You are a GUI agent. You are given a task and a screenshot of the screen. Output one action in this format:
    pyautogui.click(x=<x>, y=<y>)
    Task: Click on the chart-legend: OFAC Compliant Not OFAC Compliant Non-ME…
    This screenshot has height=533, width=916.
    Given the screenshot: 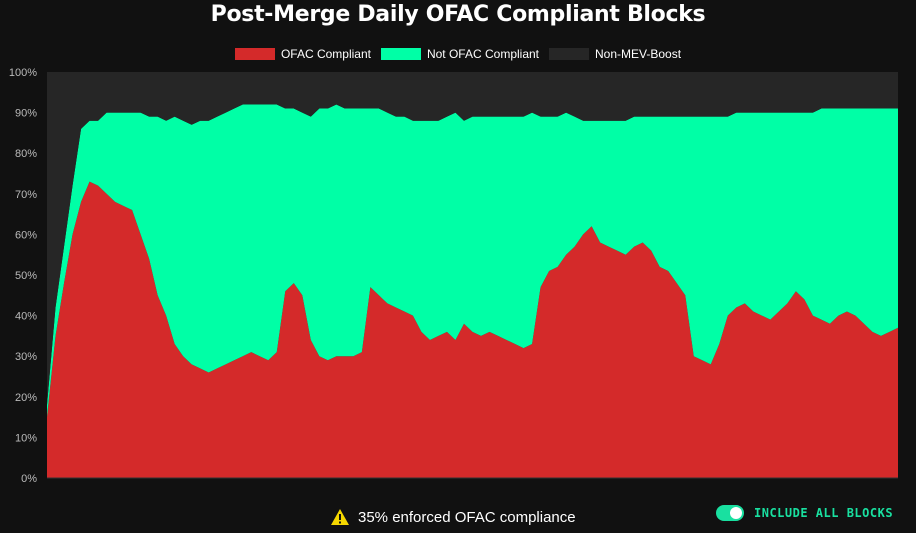 What is the action you would take?
    pyautogui.click(x=458, y=54)
    